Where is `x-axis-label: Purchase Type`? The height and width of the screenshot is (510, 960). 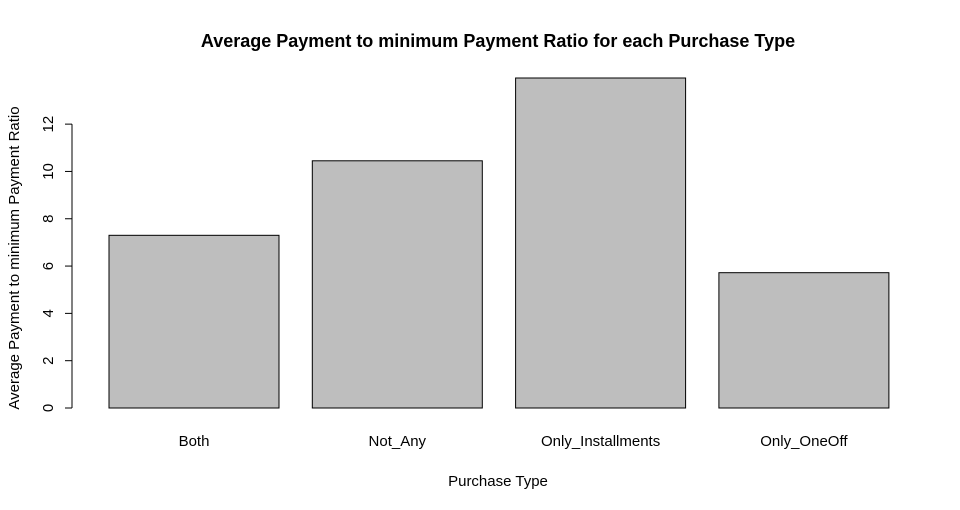 x-axis-label: Purchase Type is located at coordinates (498, 481).